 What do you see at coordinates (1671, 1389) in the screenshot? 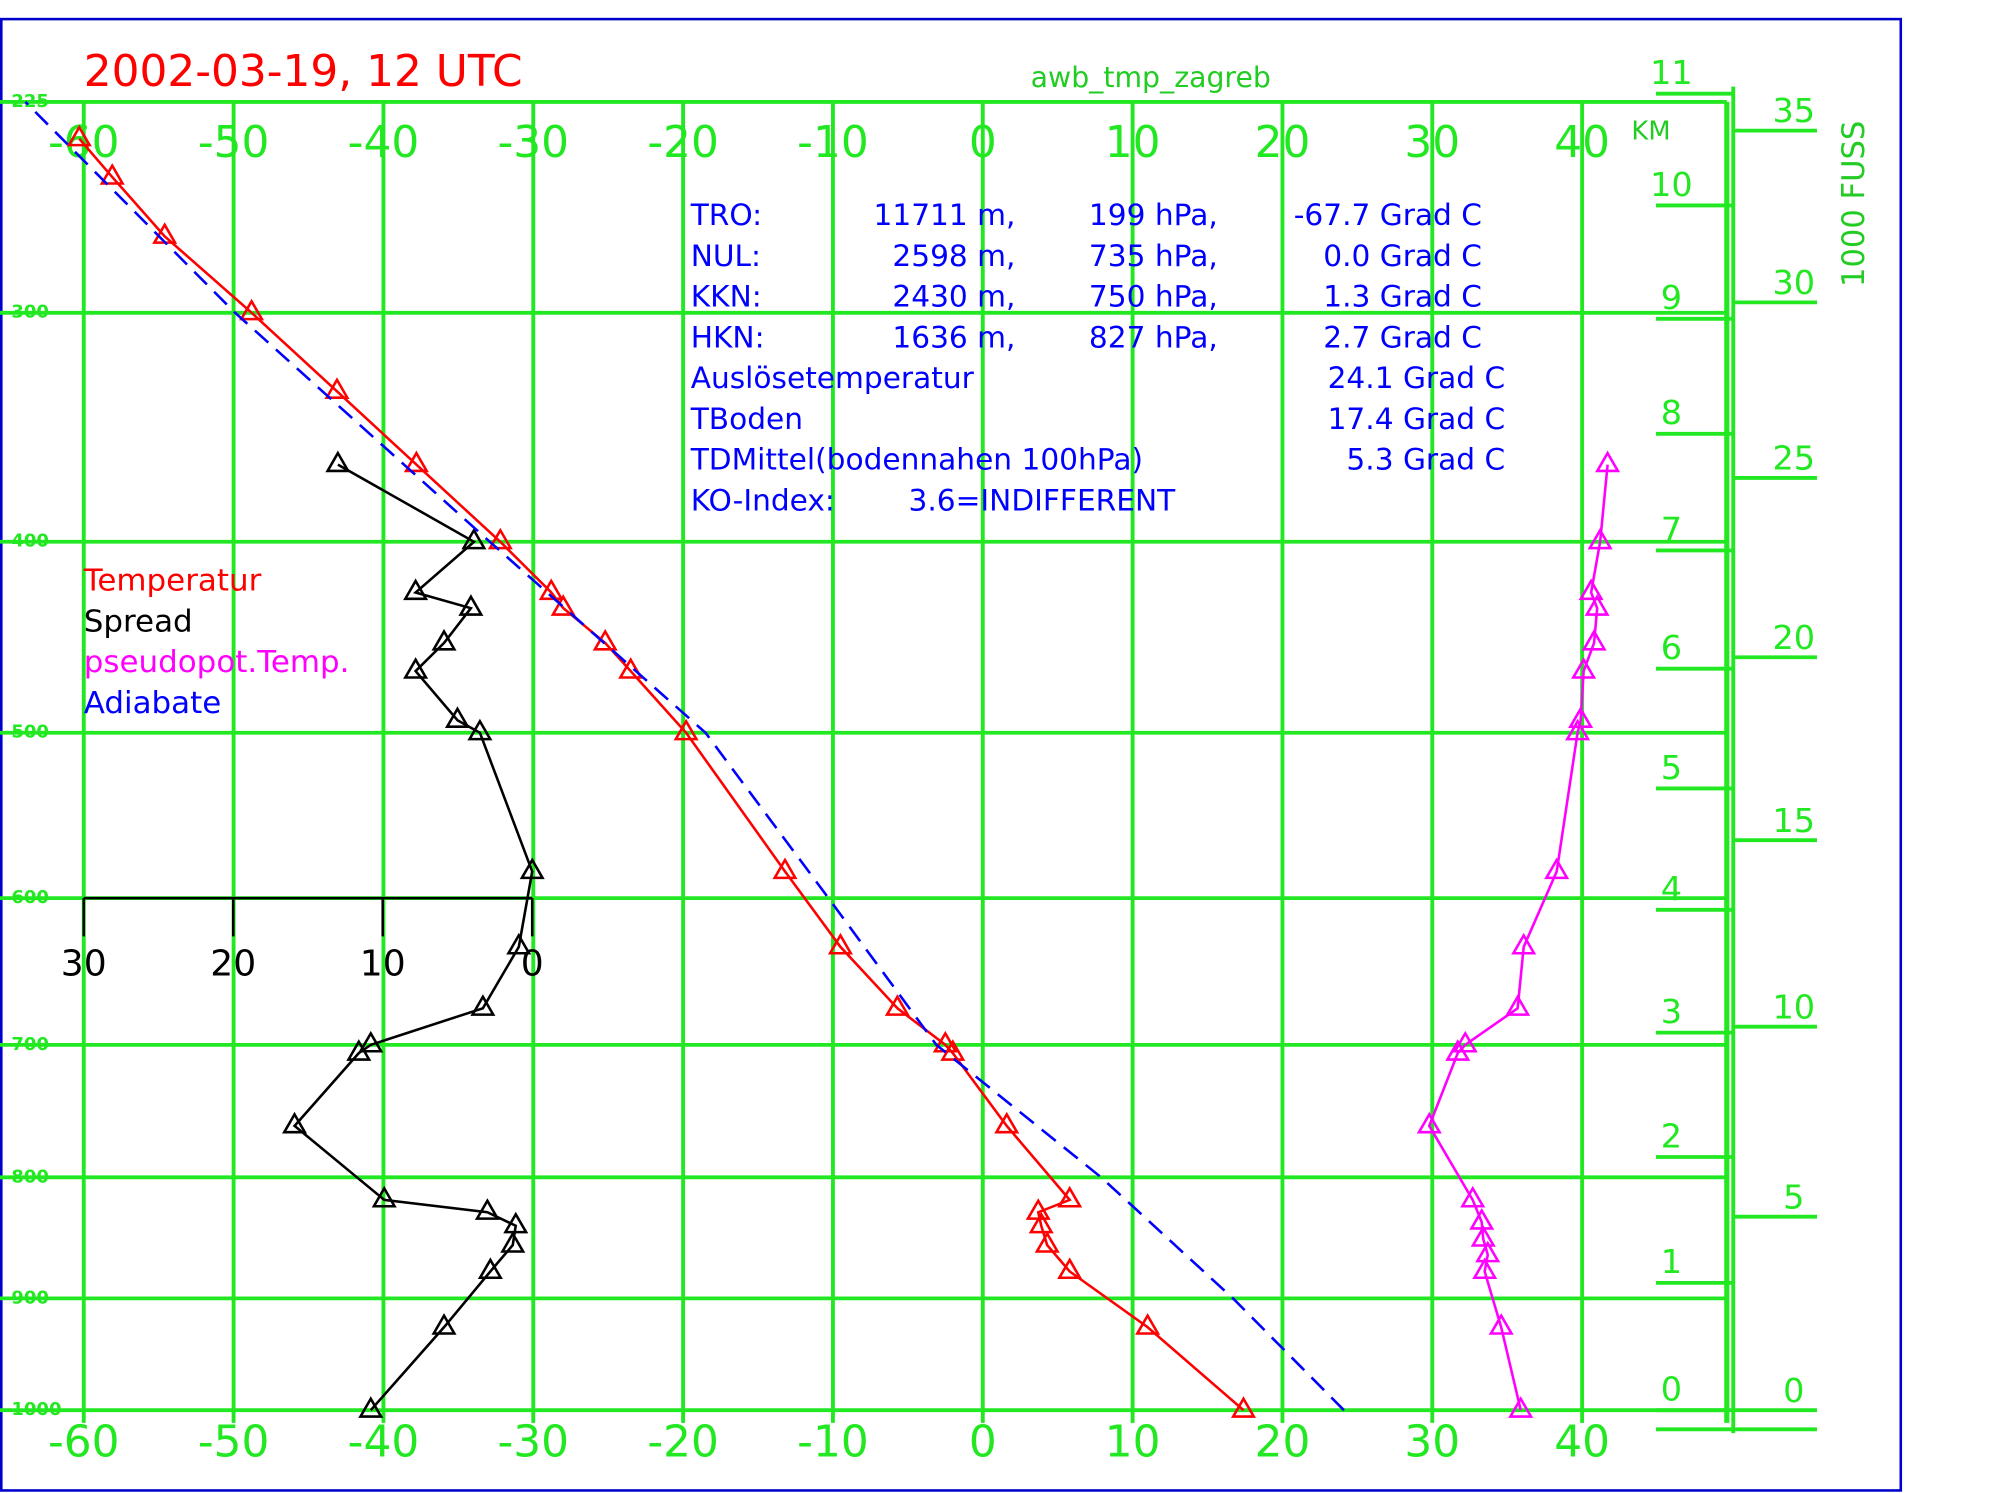
I see `km-tick-label: 0` at bounding box center [1671, 1389].